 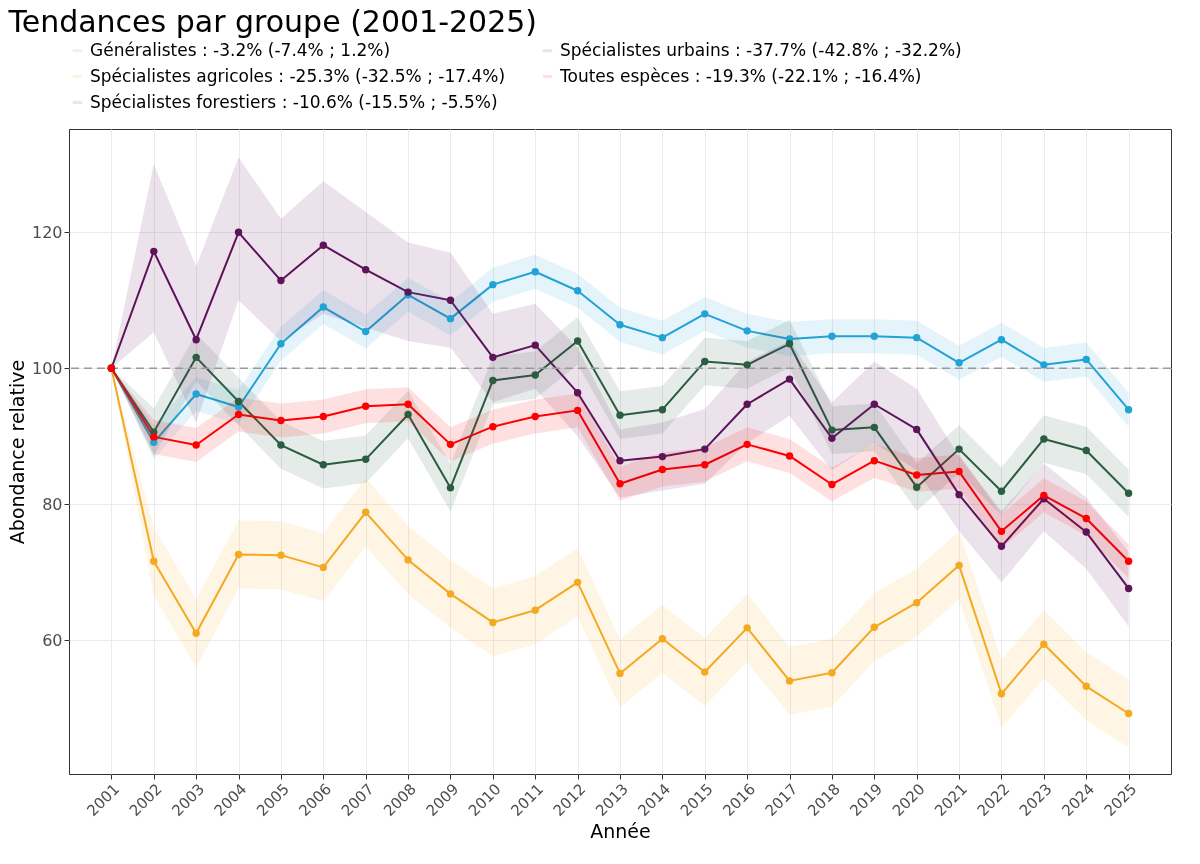 What do you see at coordinates (620, 831) in the screenshot?
I see `x-axis-title: Année` at bounding box center [620, 831].